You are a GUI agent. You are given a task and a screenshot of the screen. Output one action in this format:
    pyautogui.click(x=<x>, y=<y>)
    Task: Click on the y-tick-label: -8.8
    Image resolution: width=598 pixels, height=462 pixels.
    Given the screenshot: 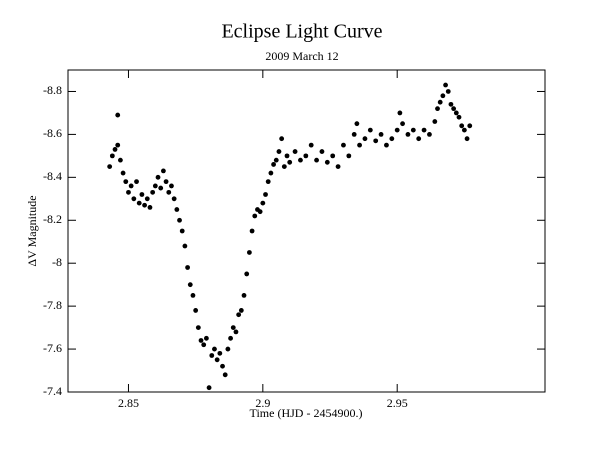 What is the action you would take?
    pyautogui.click(x=52, y=90)
    